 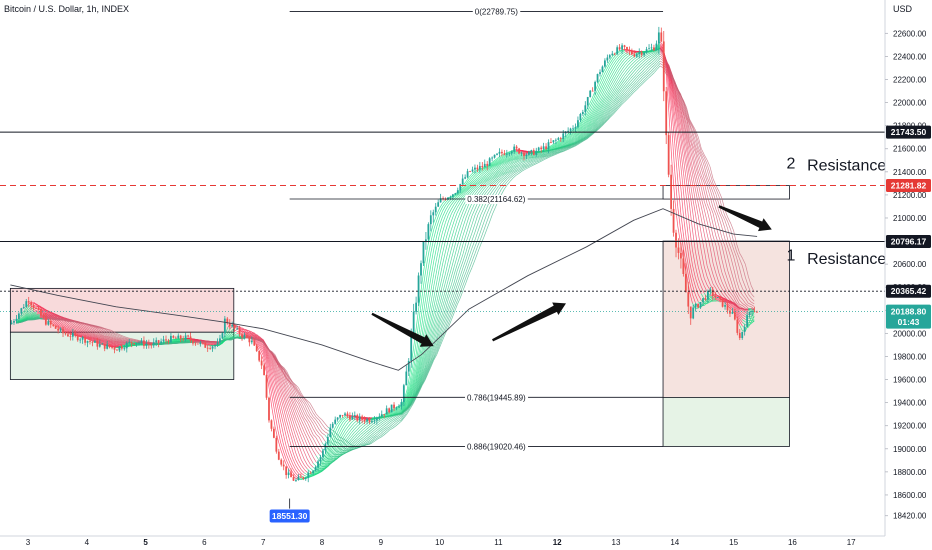 What do you see at coordinates (726, 422) in the screenshot?
I see `zone-position-green` at bounding box center [726, 422].